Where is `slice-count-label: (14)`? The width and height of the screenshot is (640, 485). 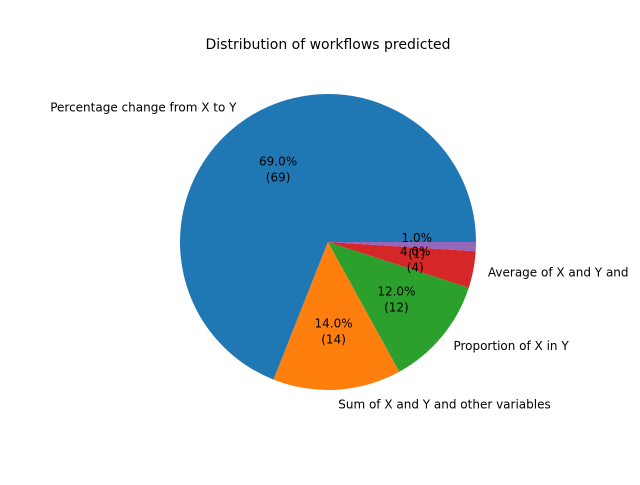 slice-count-label: (14) is located at coordinates (333, 340).